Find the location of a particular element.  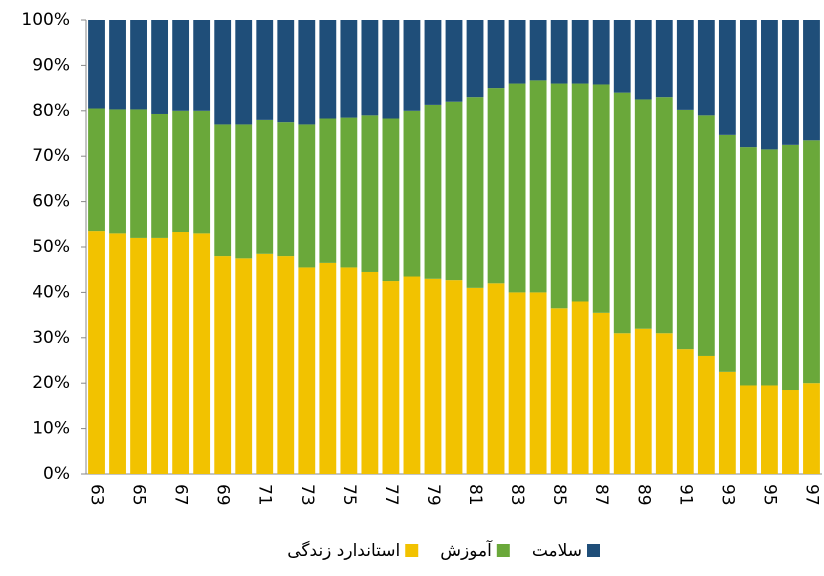

x-tick-label: 83 is located at coordinates (517, 495).